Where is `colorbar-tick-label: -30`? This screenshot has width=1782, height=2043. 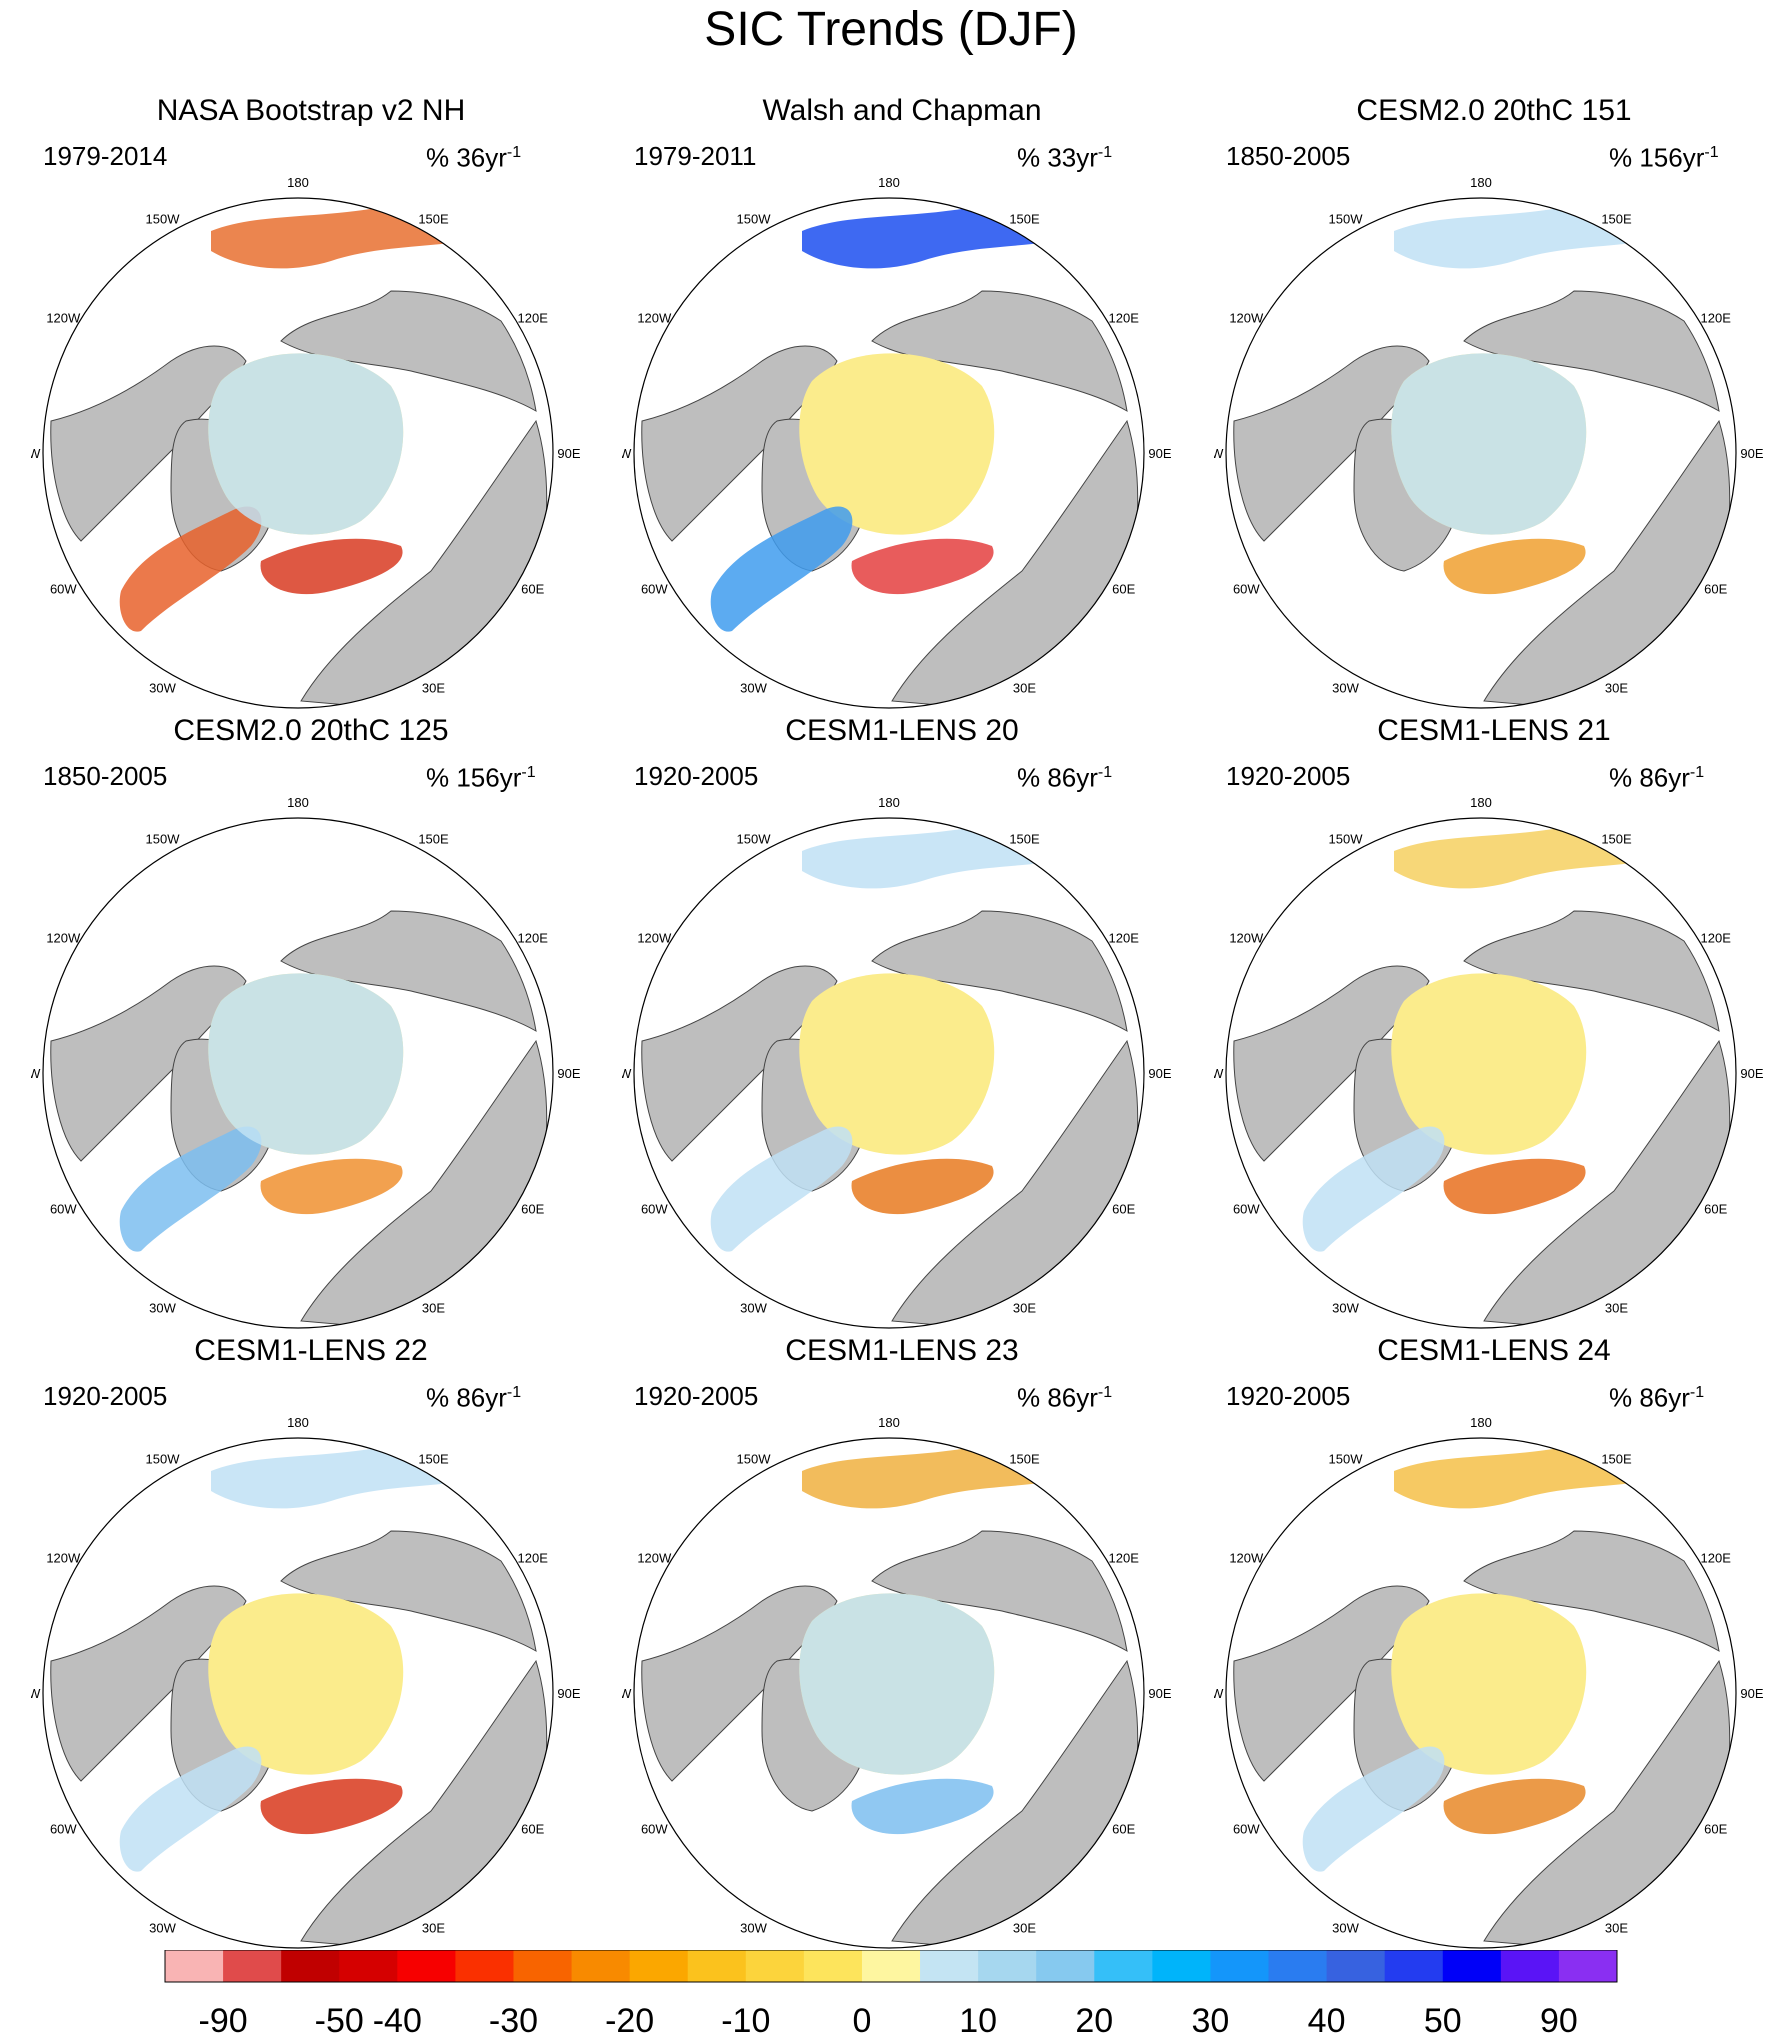 colorbar-tick-label: -30 is located at coordinates (513, 2021).